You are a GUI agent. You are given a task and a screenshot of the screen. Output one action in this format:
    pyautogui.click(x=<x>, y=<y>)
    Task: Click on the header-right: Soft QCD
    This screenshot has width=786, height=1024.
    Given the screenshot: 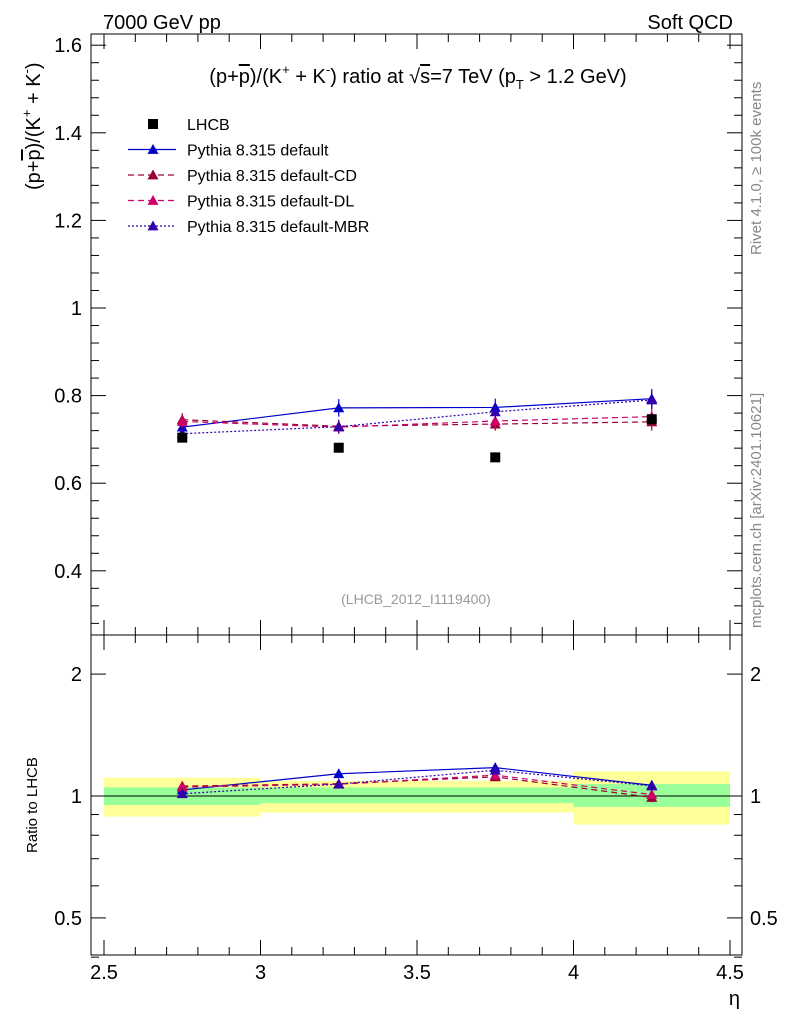 What is the action you would take?
    pyautogui.click(x=690, y=23)
    